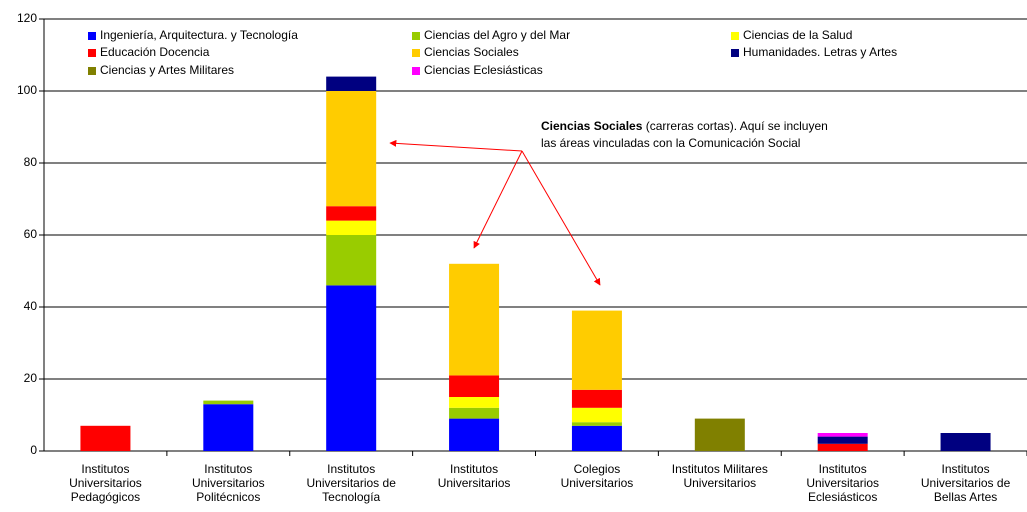 This screenshot has width=1027, height=512. What do you see at coordinates (719, 476) in the screenshot?
I see `x-tick-label: Institutos Militares Universitarios` at bounding box center [719, 476].